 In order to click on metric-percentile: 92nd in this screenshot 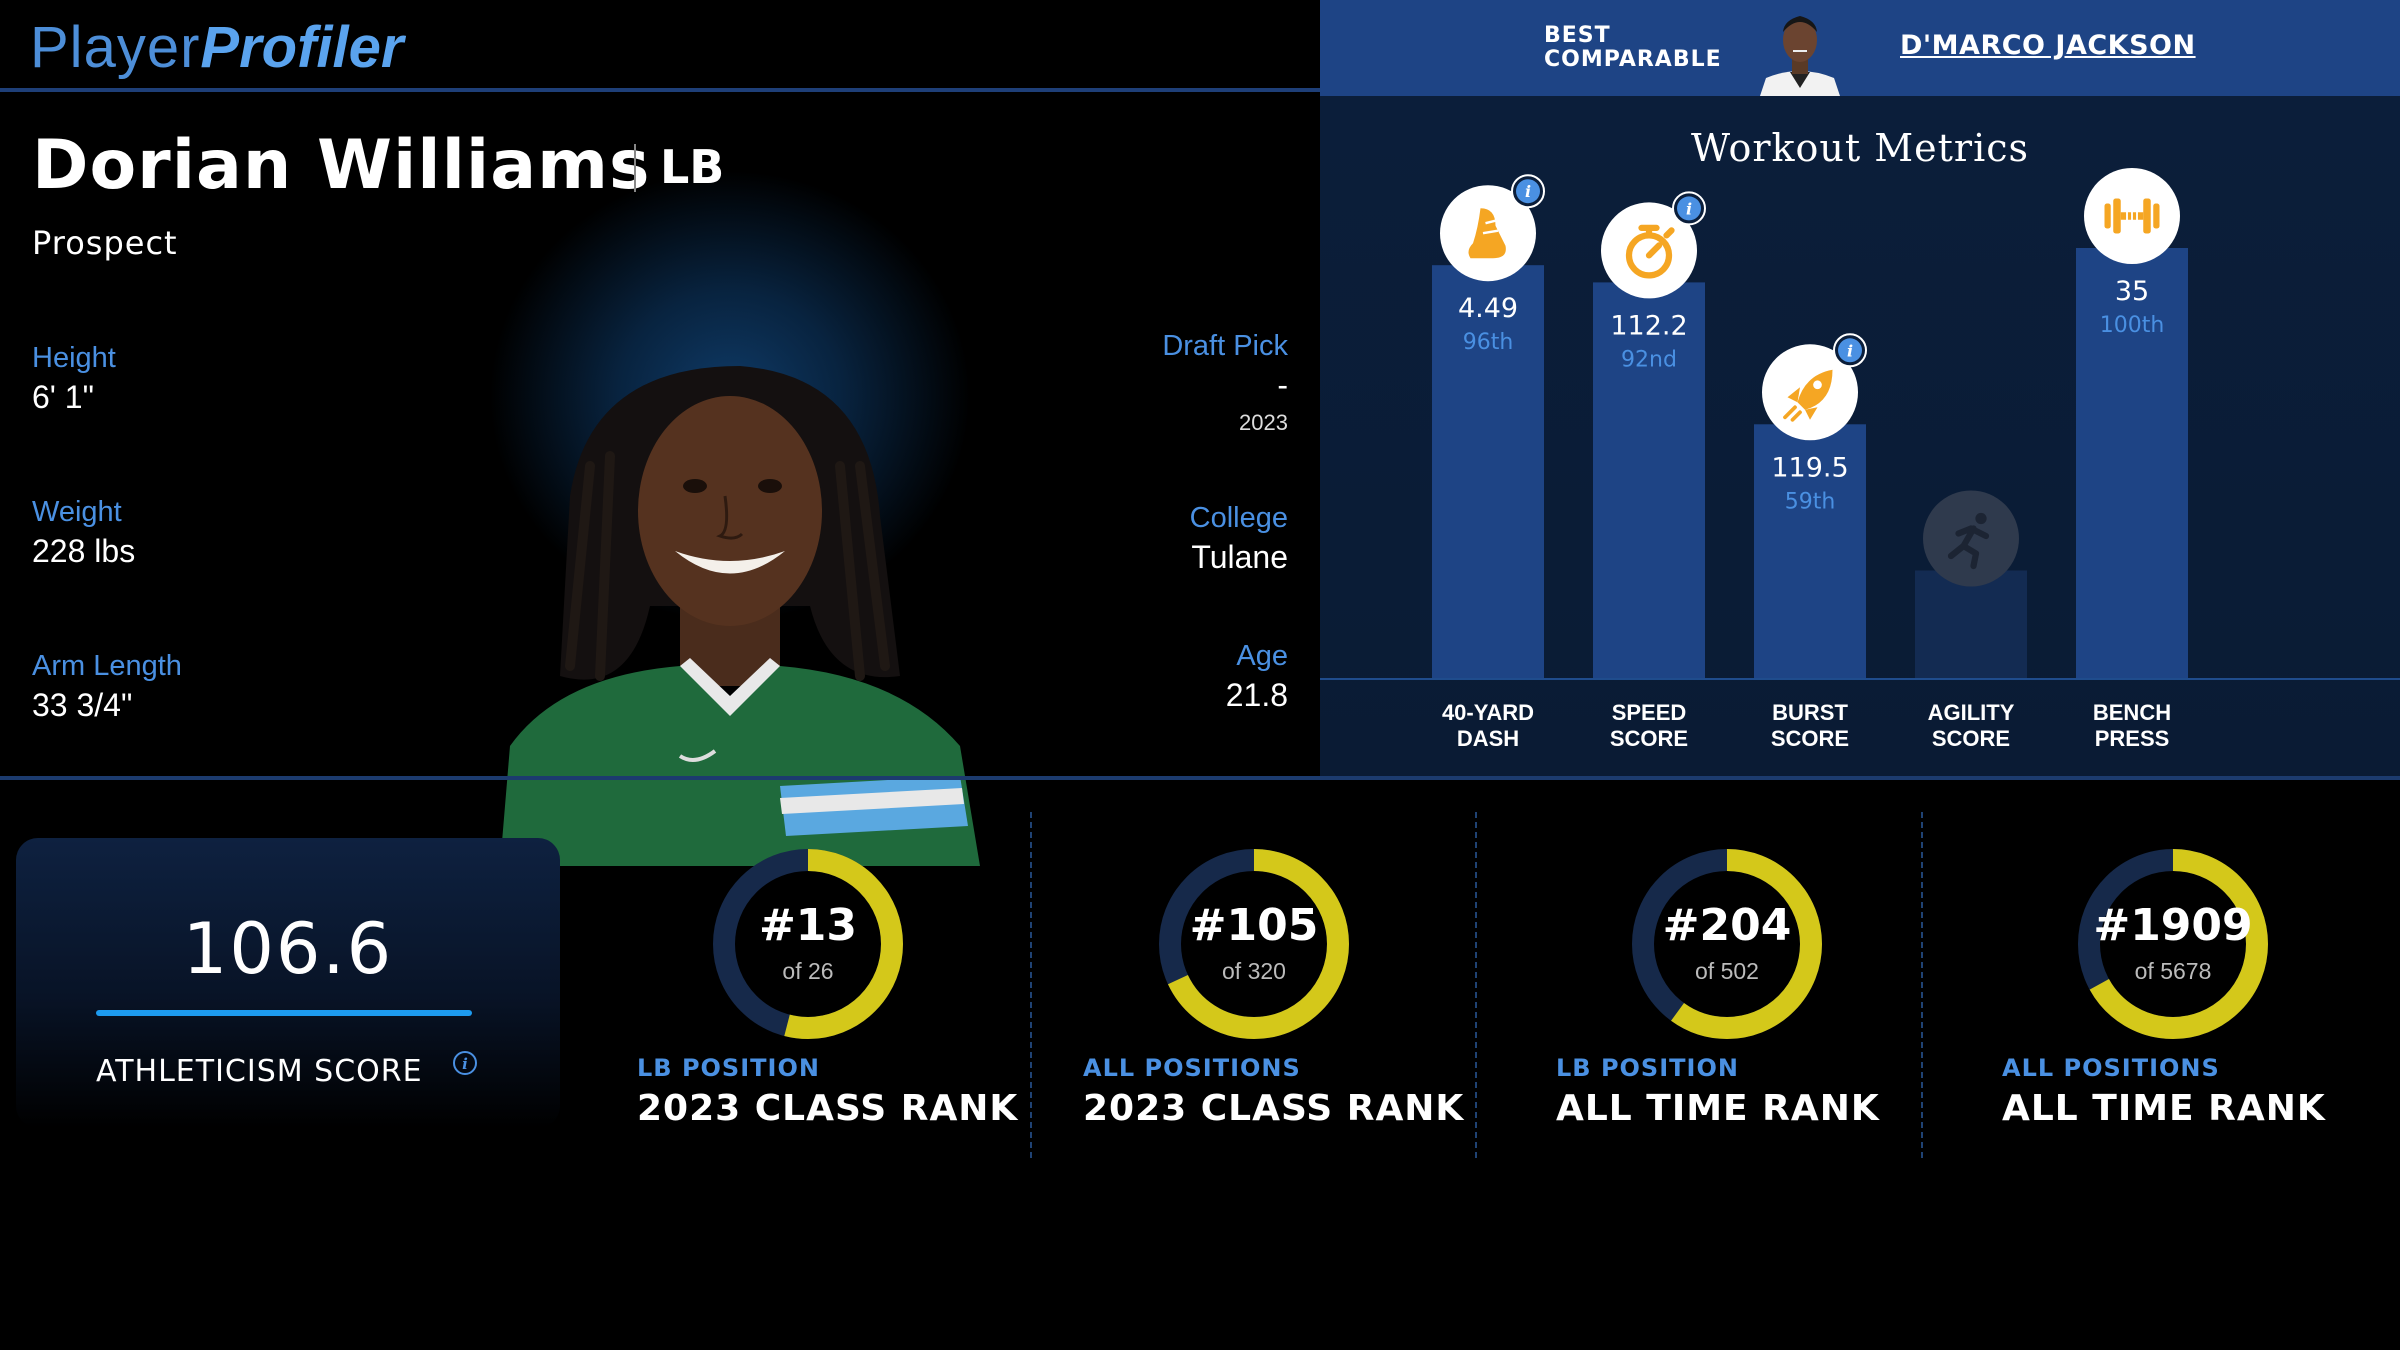, I will do `click(1649, 359)`.